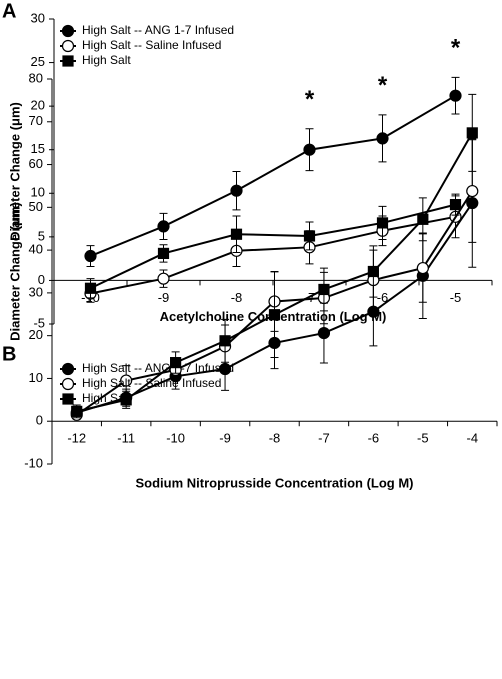 This screenshot has width=502, height=679. Describe the element at coordinates (36, 163) in the screenshot. I see `y-tick-label: 60` at that location.